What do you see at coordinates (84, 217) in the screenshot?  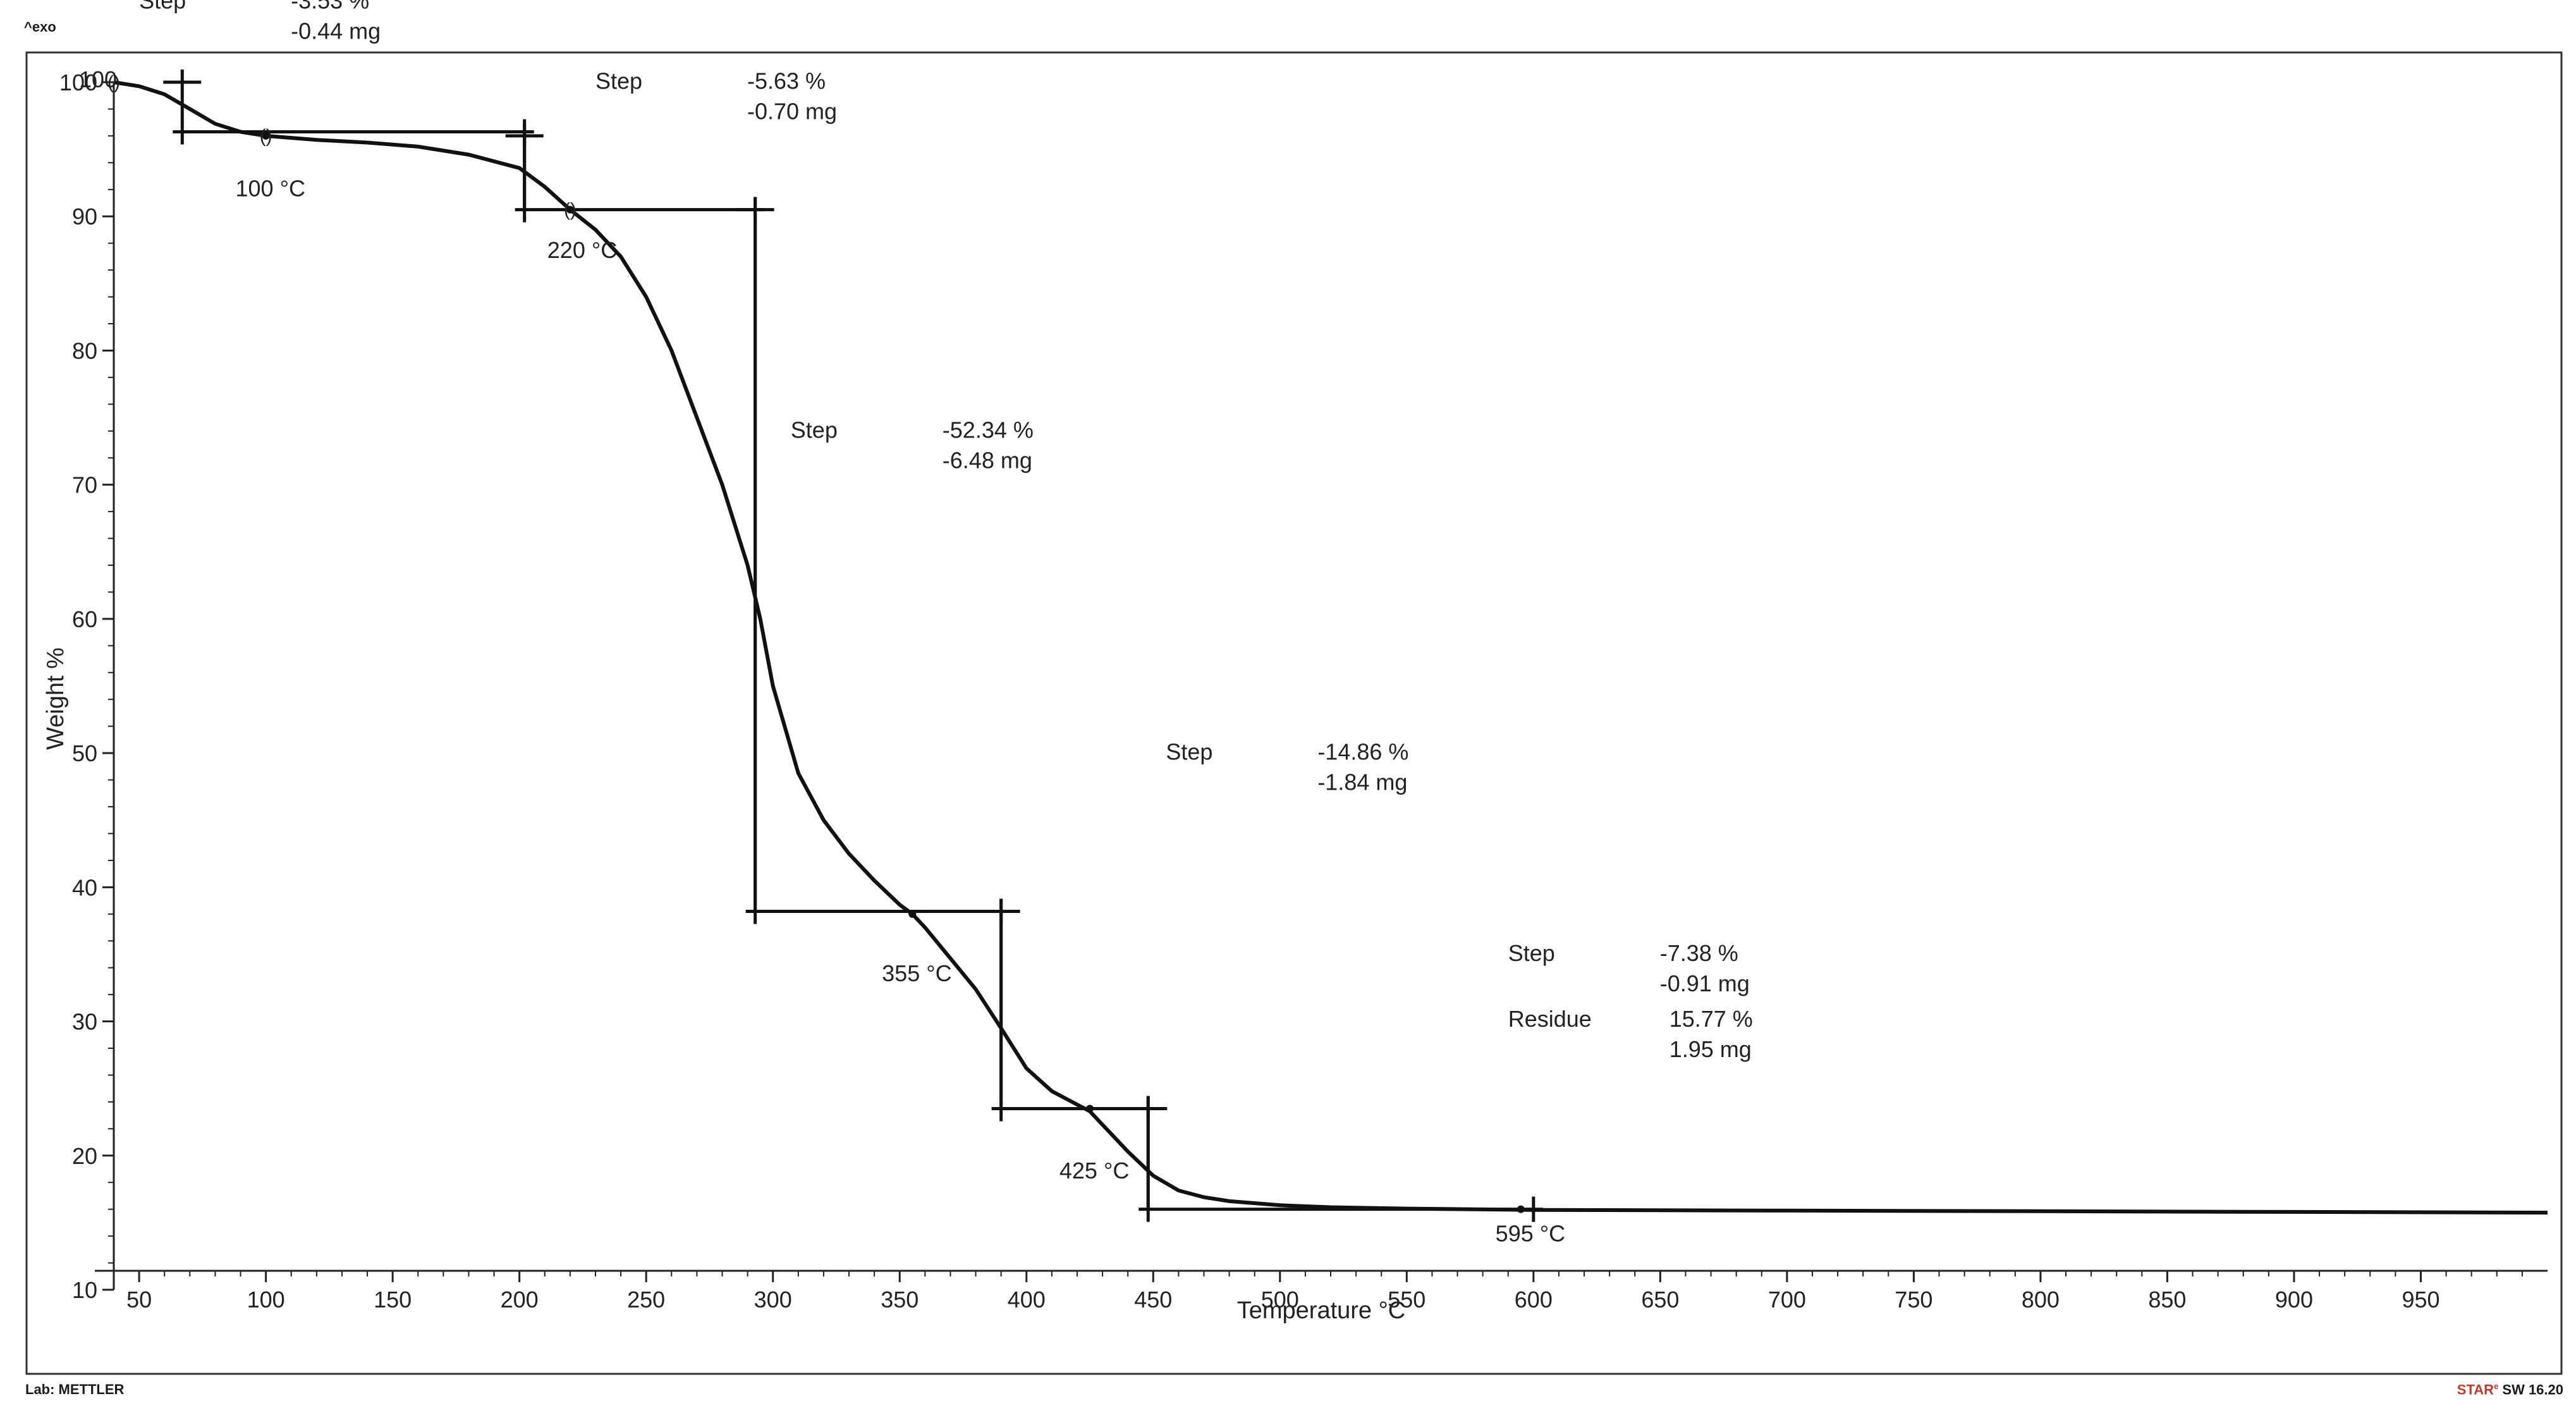 I see `y-tick-label: 90` at bounding box center [84, 217].